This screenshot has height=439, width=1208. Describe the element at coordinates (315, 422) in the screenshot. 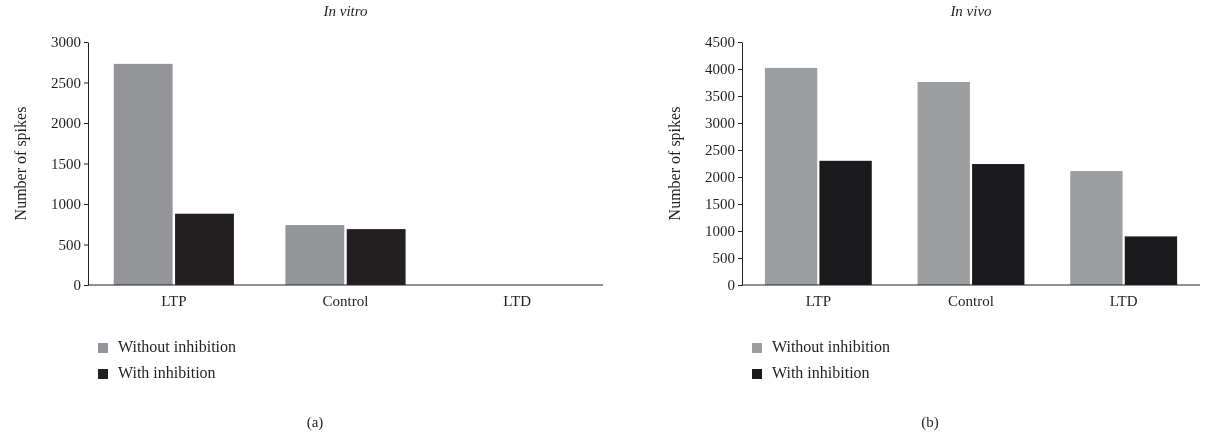

I see `text: (a)` at that location.